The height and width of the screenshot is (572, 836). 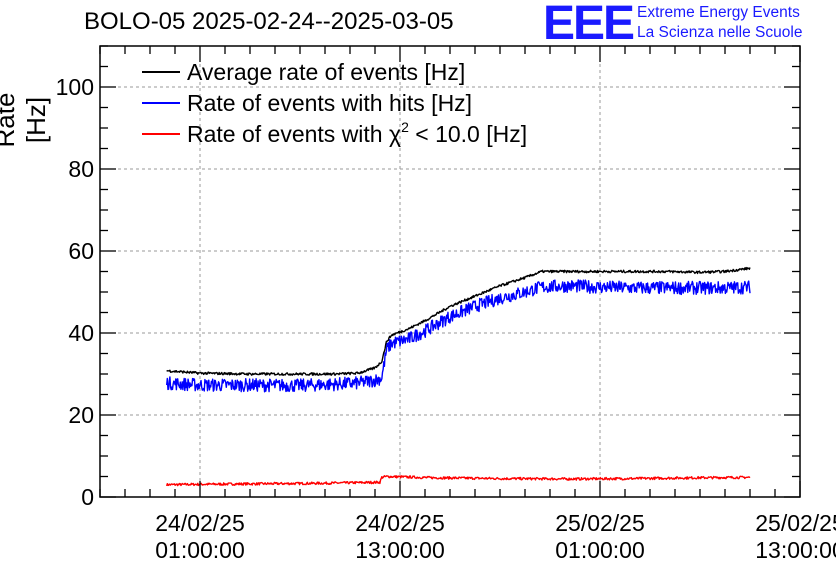 What do you see at coordinates (589, 25) in the screenshot?
I see `eee-logo: EEE` at bounding box center [589, 25].